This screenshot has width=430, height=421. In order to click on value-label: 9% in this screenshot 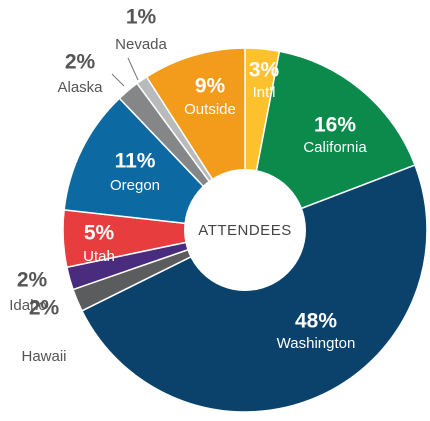, I will do `click(210, 86)`.